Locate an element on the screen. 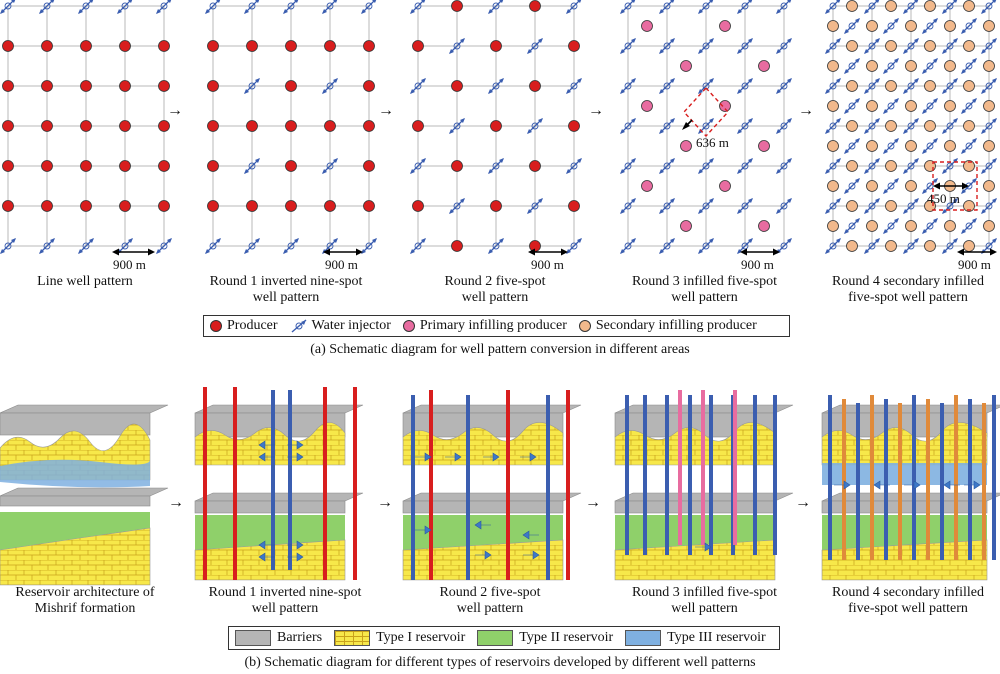  caption-line: Round 4 secondary infilled is located at coordinates (908, 281).